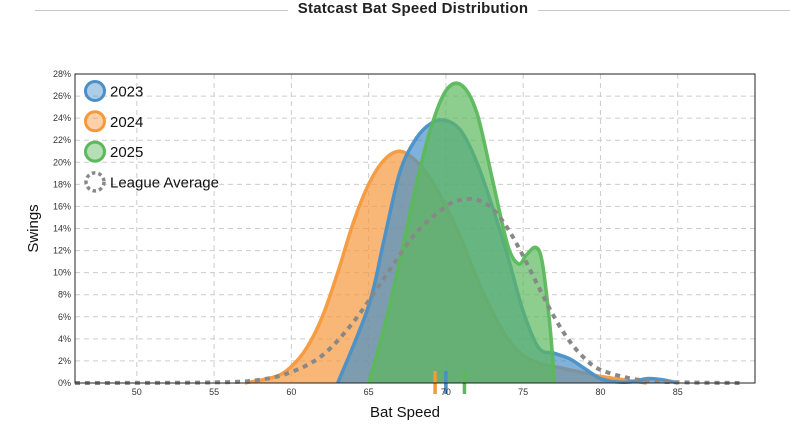  I want to click on x-tick-label: 50, so click(137, 392).